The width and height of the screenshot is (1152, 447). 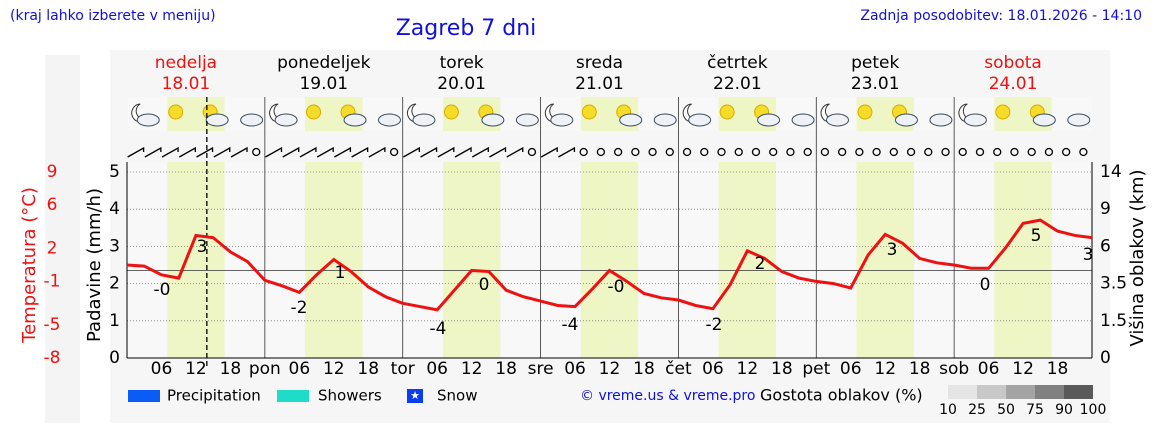 I want to click on chart-title: Zagreb 7 dni, so click(x=466, y=28).